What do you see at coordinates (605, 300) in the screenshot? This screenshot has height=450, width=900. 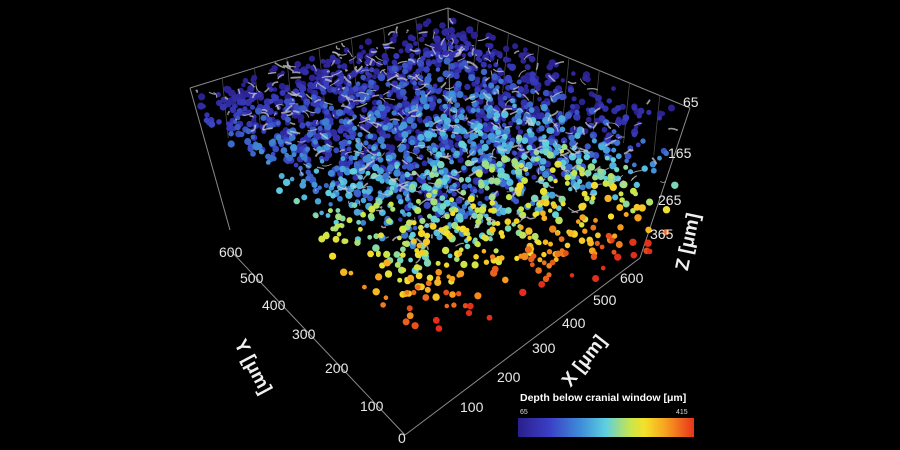 I see `x-tick-500: 500` at bounding box center [605, 300].